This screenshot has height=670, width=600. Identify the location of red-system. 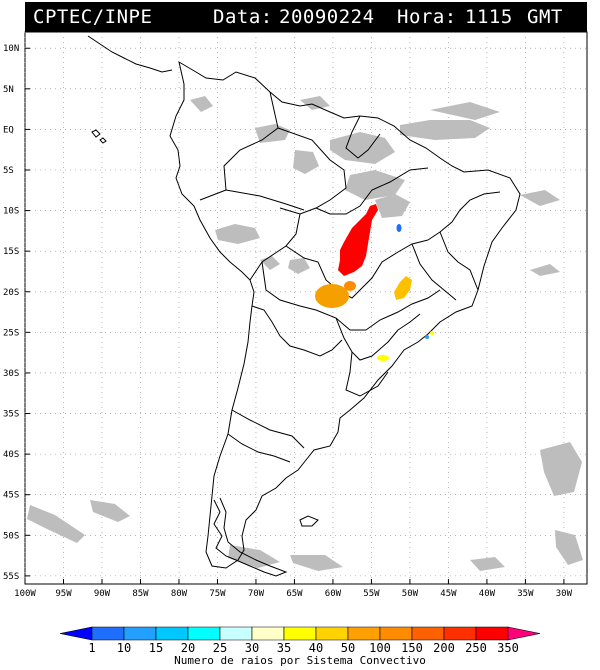
(358, 240).